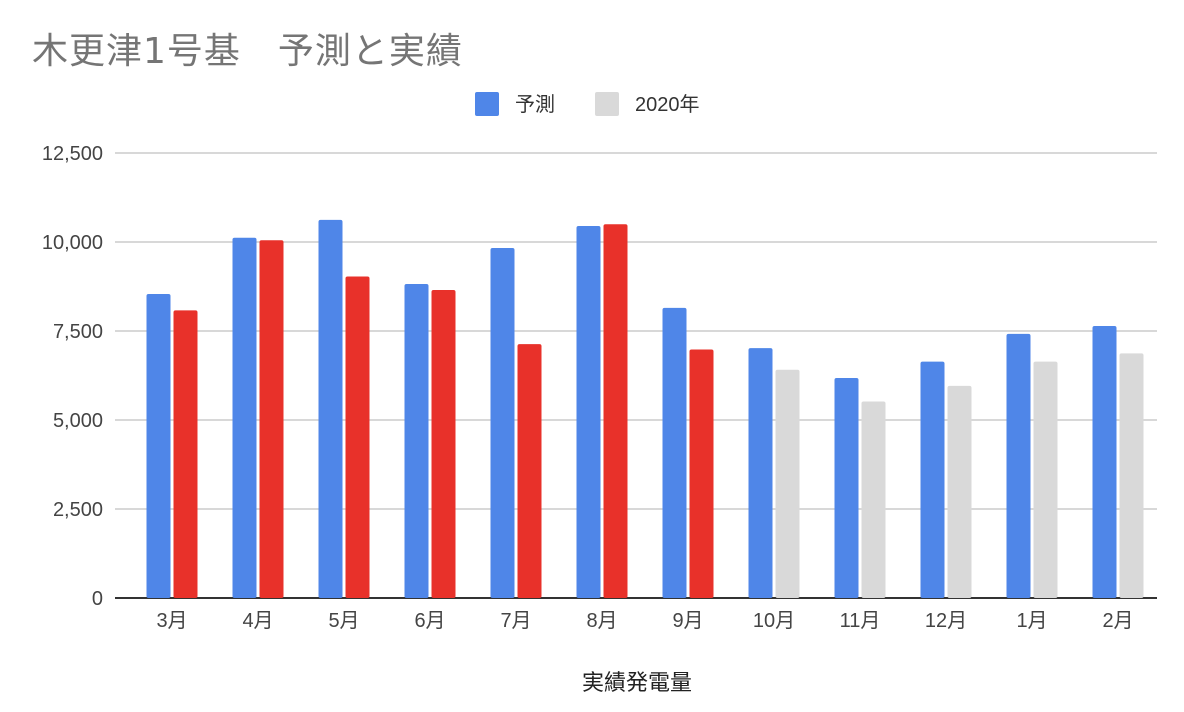 The height and width of the screenshot is (712, 1184). Describe the element at coordinates (535, 104) in the screenshot. I see `legend-label: 予測` at that location.